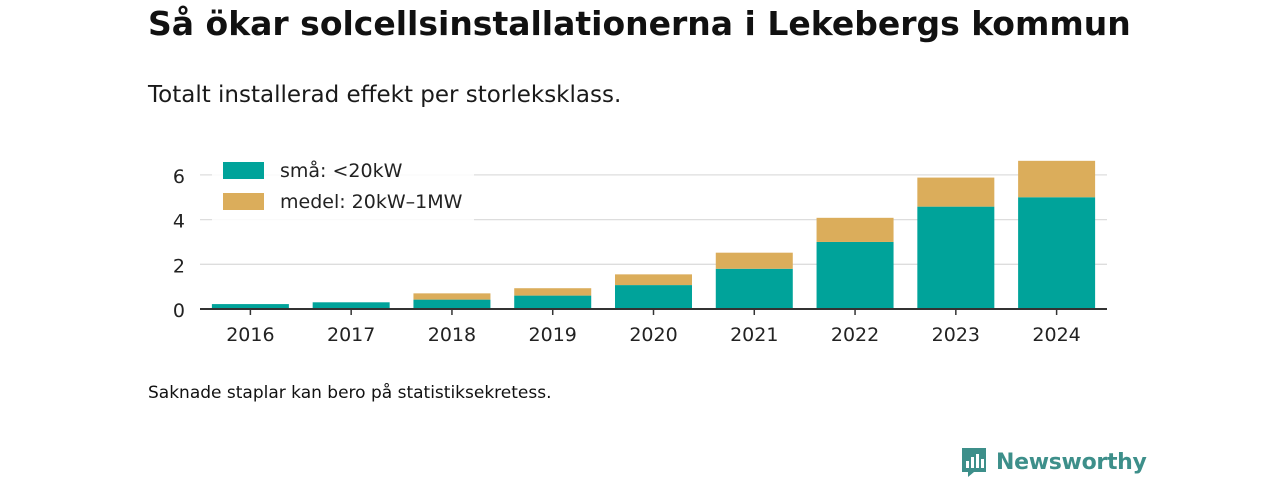 Image resolution: width=1280 pixels, height=480 pixels. I want to click on newsworthy-icon, so click(974, 462).